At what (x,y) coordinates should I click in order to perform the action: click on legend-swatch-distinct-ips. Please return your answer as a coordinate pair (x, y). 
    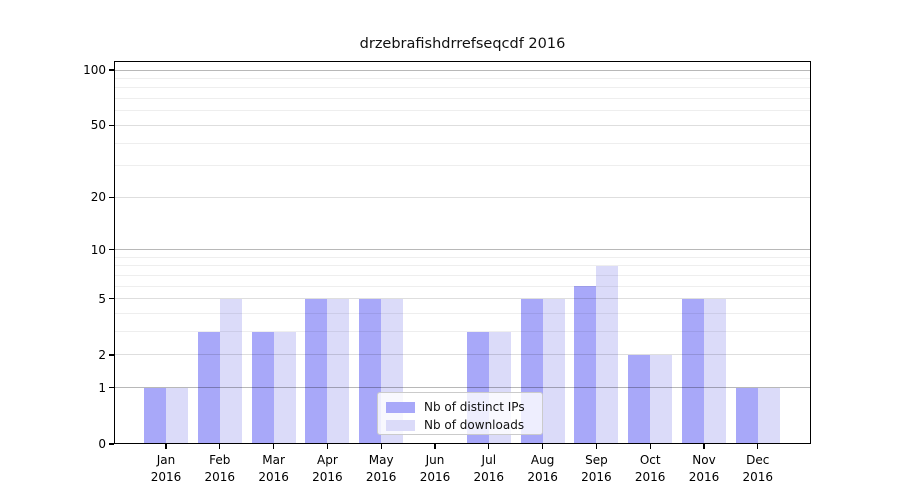
    Looking at the image, I should click on (400, 407).